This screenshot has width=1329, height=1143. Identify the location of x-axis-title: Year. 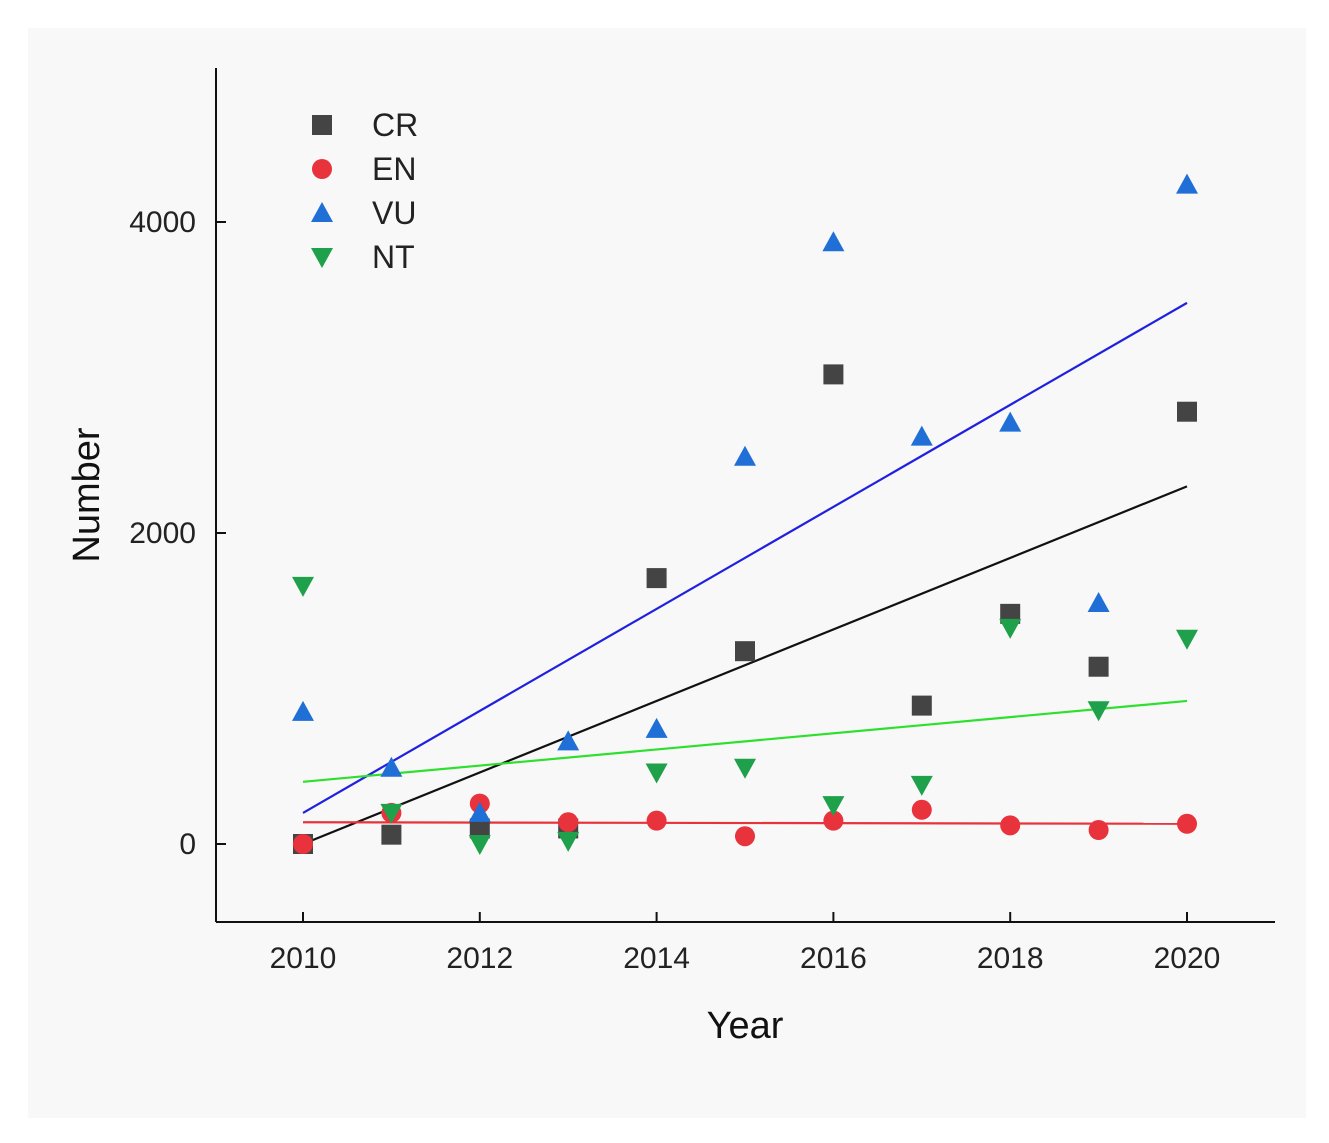
(745, 1026).